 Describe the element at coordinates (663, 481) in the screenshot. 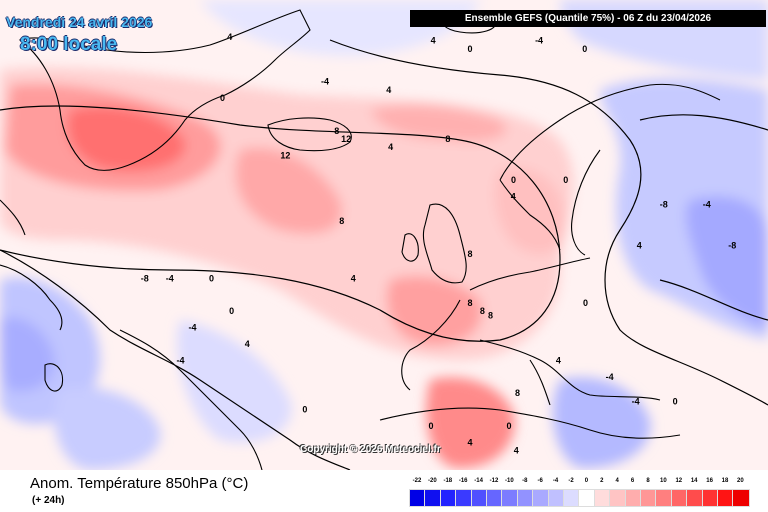

I see `legend-label: 10` at that location.